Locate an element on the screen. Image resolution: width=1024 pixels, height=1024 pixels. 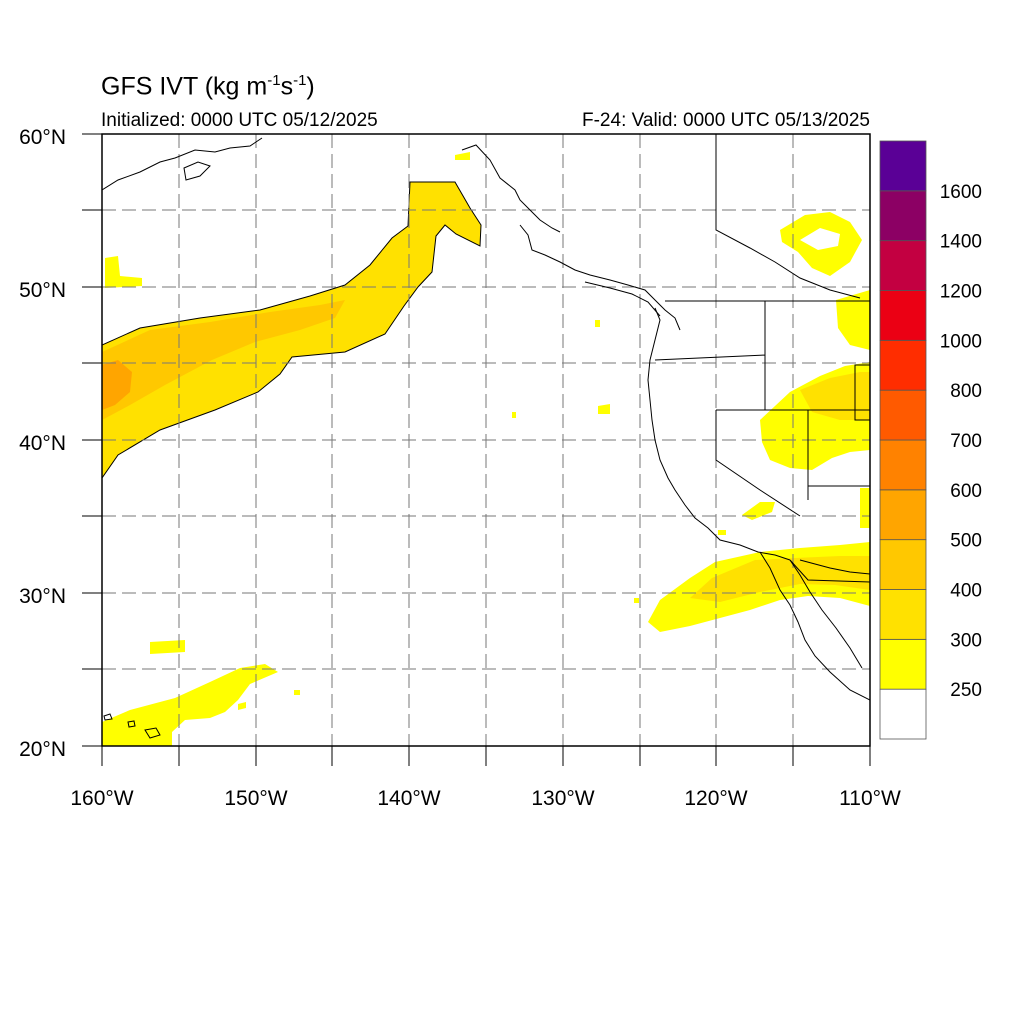
subtropical-moisture is located at coordinates (190, 705).